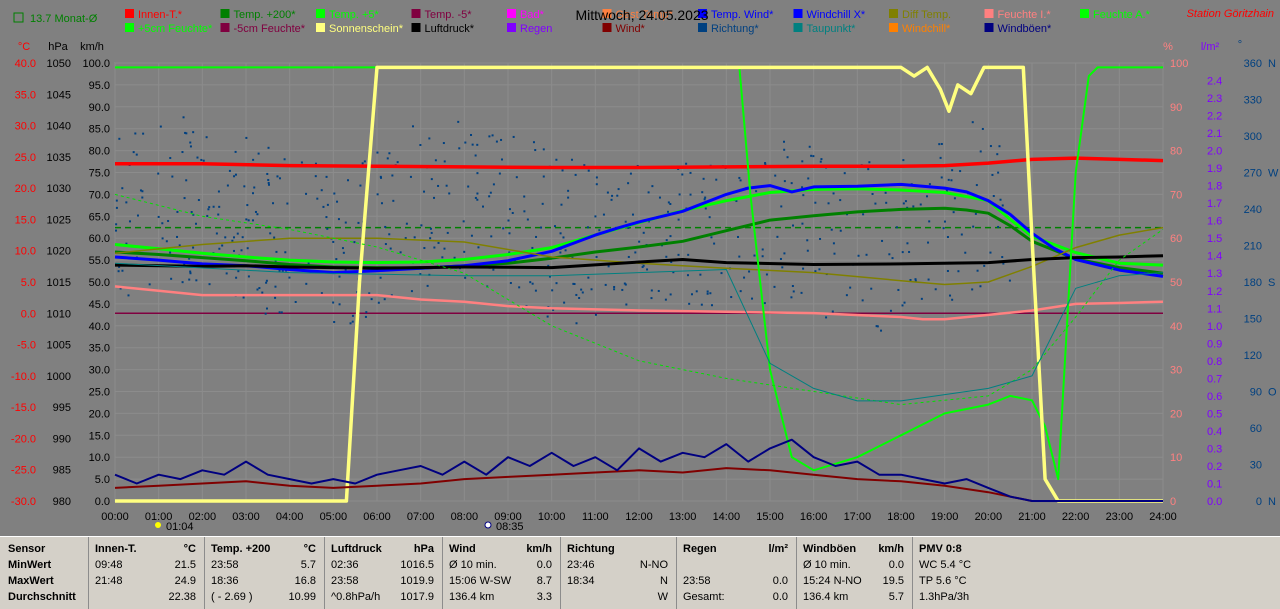 This screenshot has width=1280, height=609. What do you see at coordinates (25, 158) in the screenshot?
I see `temp-tick: 25.0` at bounding box center [25, 158].